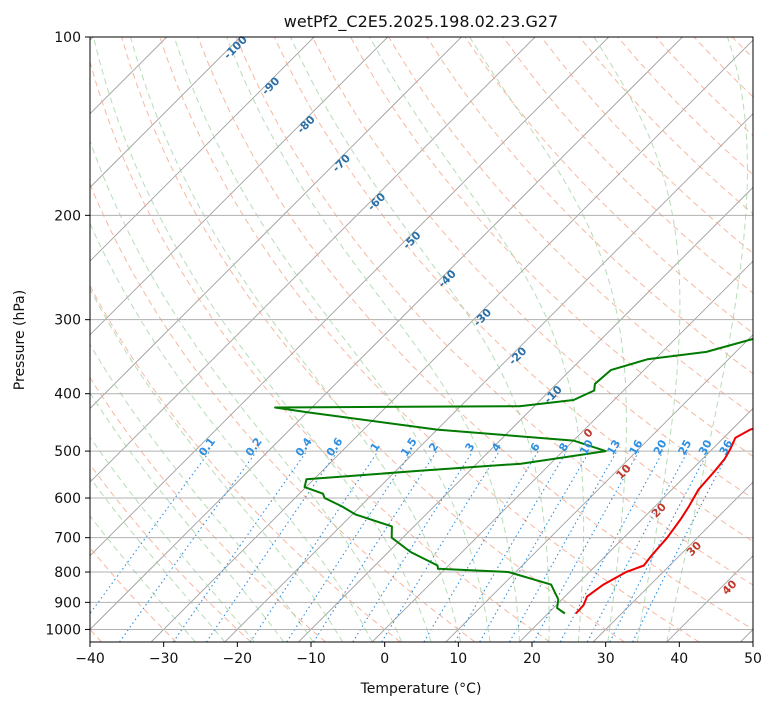  I want to click on y-tick-label: 300, so click(67, 321).